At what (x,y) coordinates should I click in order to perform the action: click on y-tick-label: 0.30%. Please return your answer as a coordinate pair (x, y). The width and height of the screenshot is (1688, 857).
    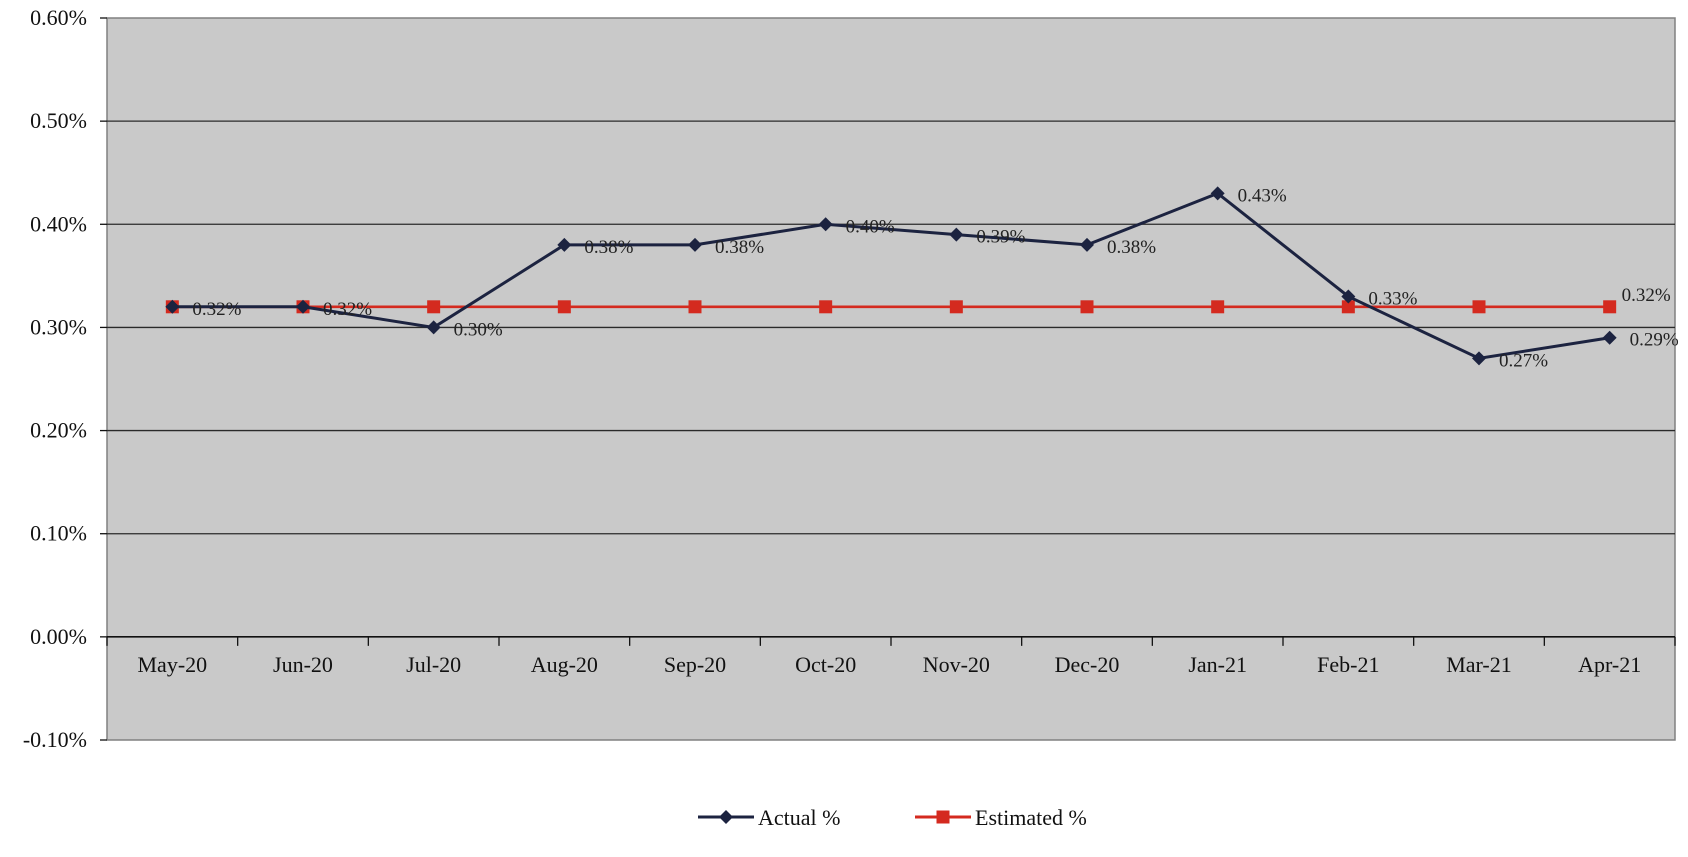
    Looking at the image, I should click on (58, 326).